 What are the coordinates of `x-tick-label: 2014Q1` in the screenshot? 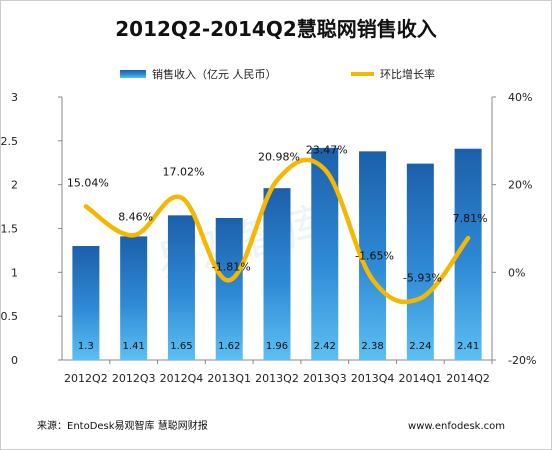 It's located at (421, 378).